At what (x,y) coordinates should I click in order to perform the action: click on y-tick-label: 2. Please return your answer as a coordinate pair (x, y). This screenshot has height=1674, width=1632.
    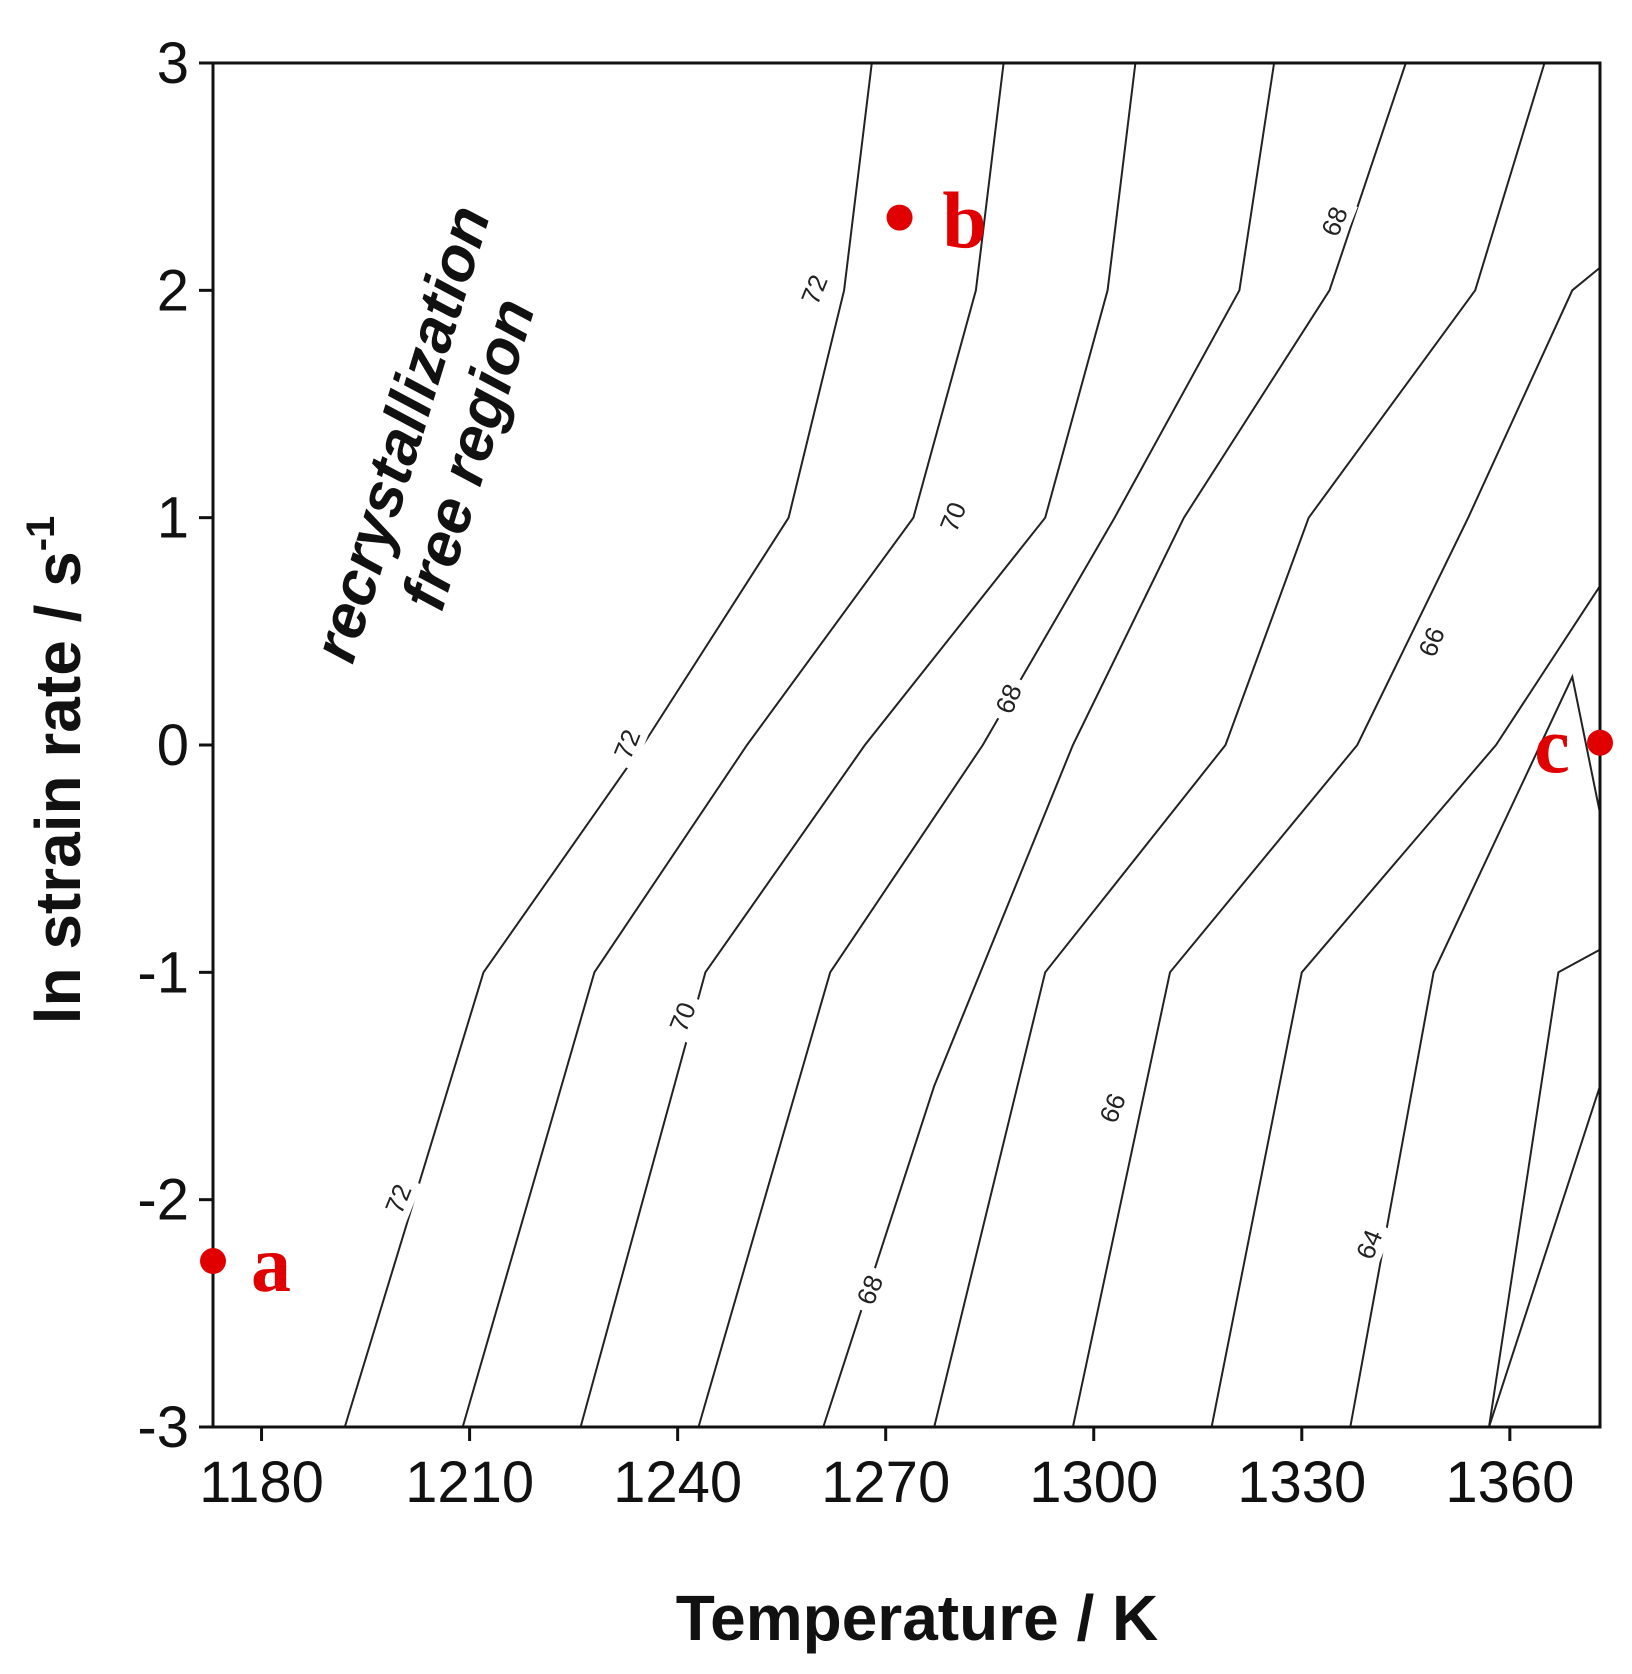
    Looking at the image, I should click on (173, 290).